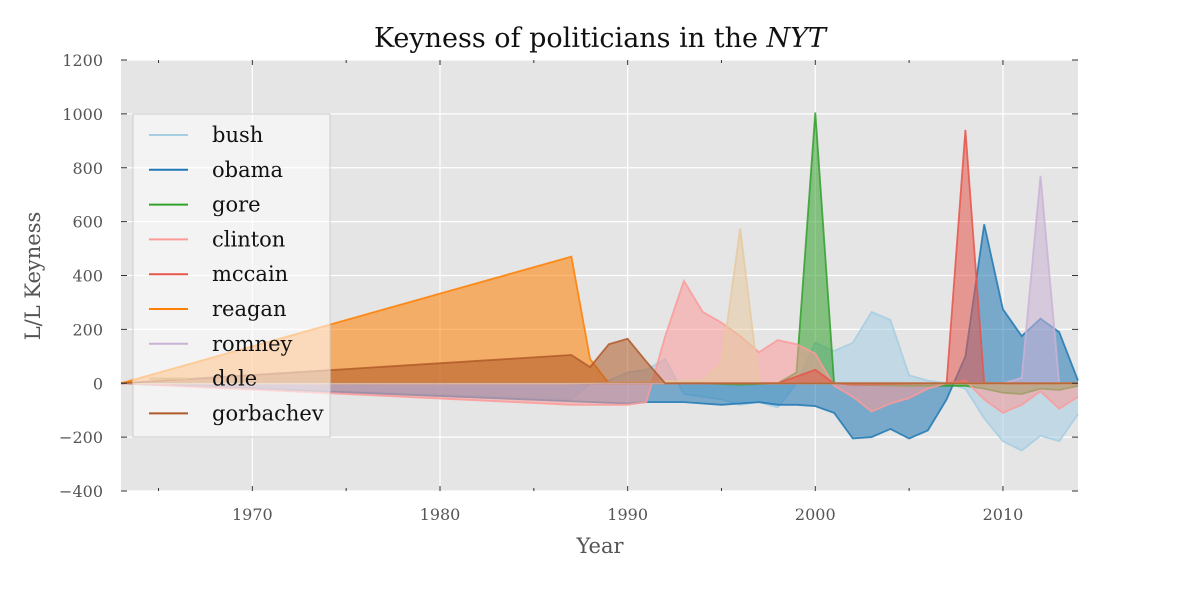 This screenshot has width=1200, height=600. Describe the element at coordinates (627, 514) in the screenshot. I see `x-tick-label: 1990` at that location.